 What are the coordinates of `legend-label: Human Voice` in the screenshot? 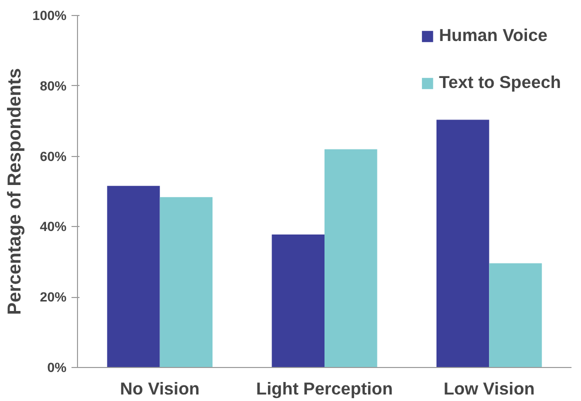 It's located at (493, 35).